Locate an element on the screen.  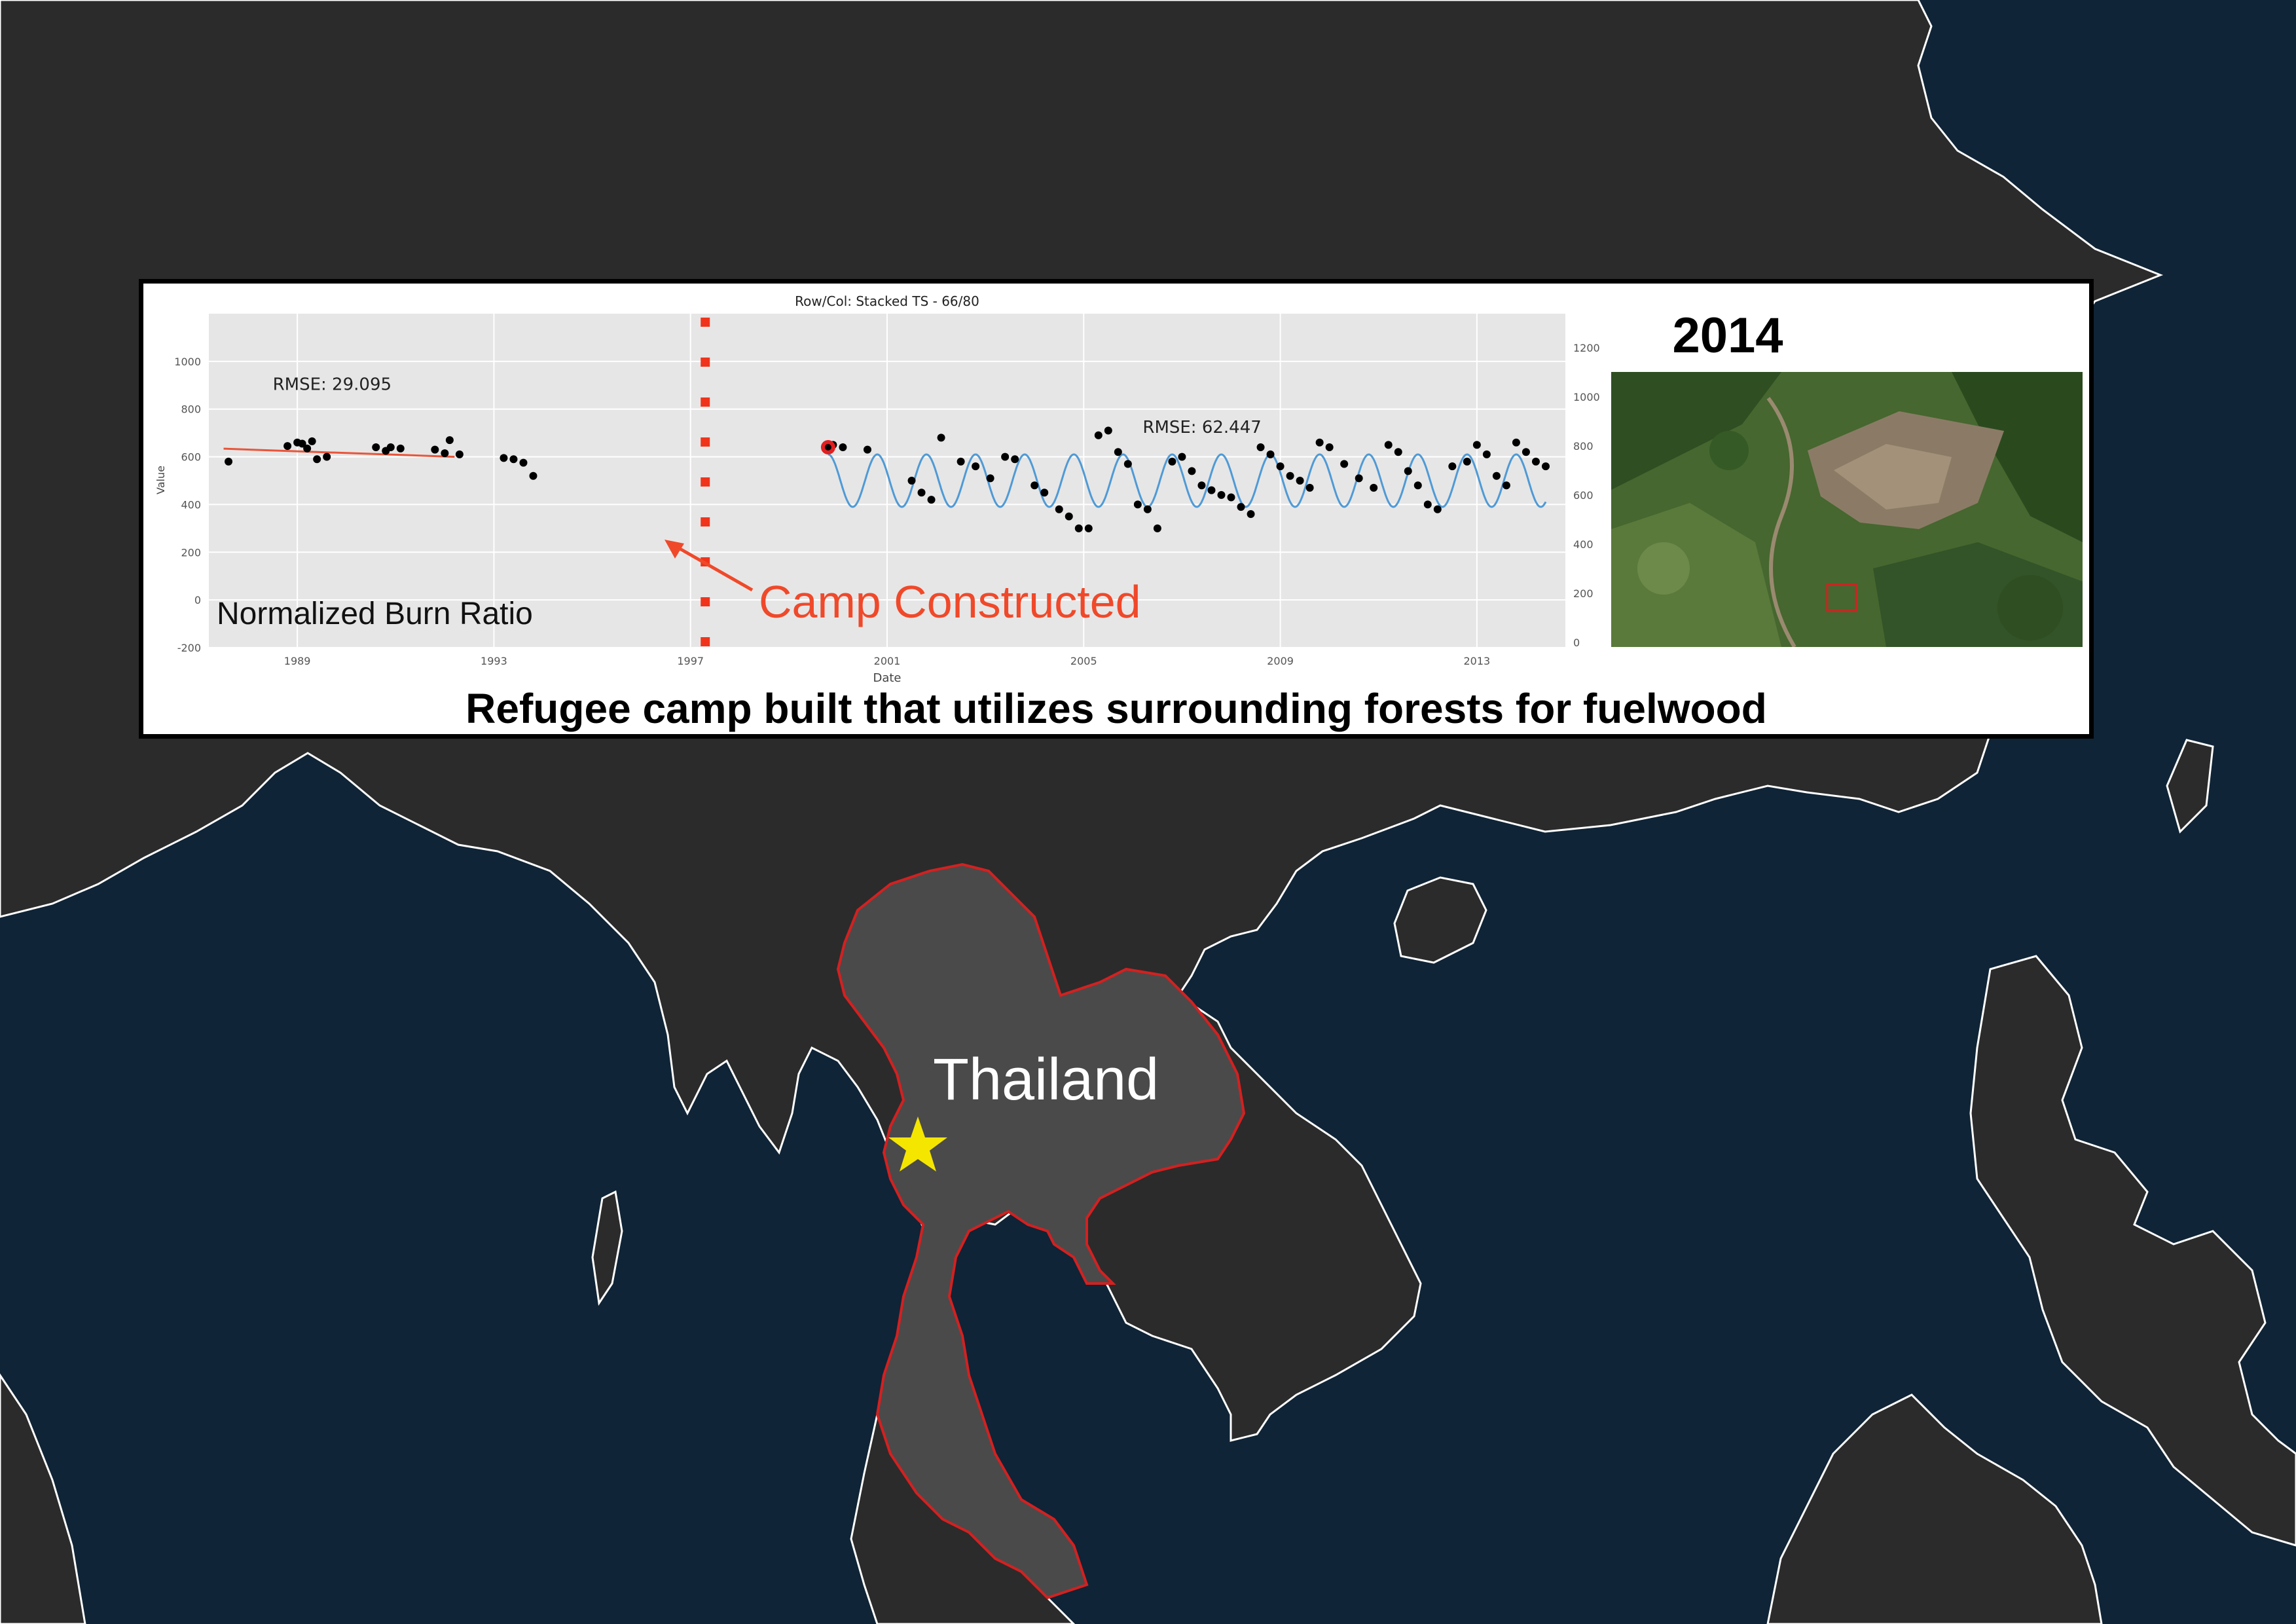
annotation-arrow is located at coordinates (709, 566).